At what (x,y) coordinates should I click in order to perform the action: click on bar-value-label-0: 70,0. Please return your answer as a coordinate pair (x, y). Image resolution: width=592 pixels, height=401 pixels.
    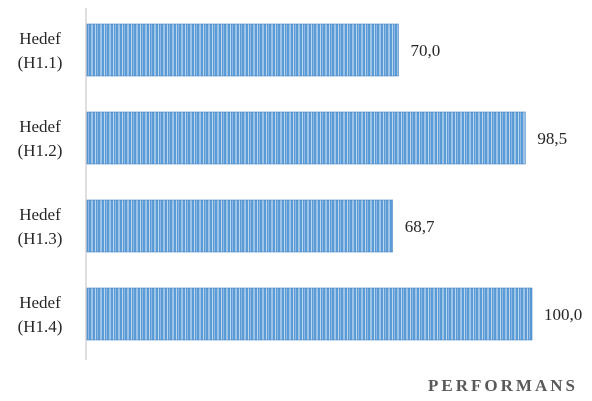
    Looking at the image, I should click on (426, 50).